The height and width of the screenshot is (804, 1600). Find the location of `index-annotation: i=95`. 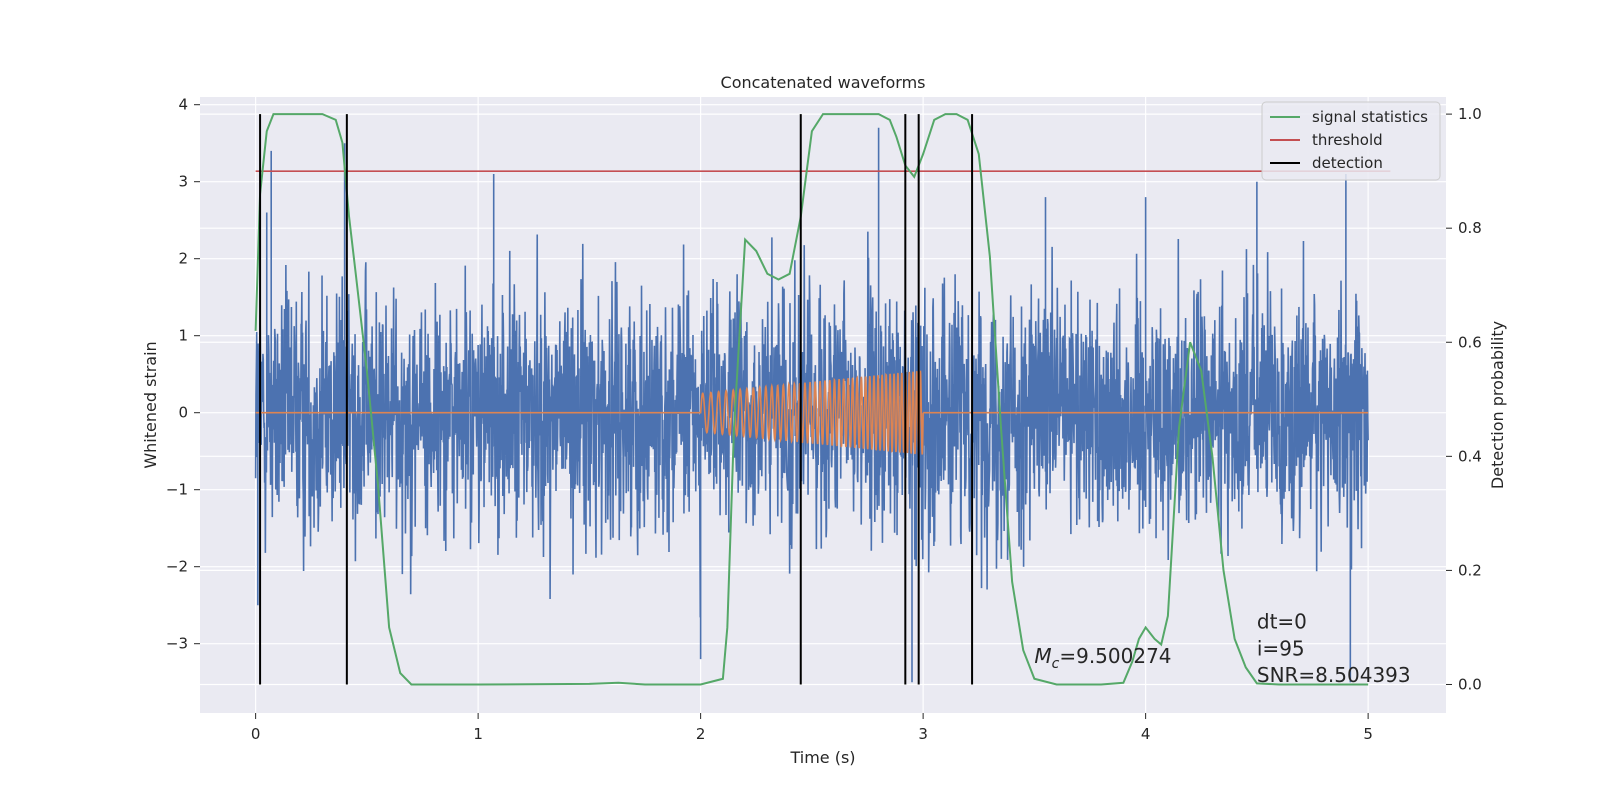

index-annotation: i=95 is located at coordinates (1281, 648).